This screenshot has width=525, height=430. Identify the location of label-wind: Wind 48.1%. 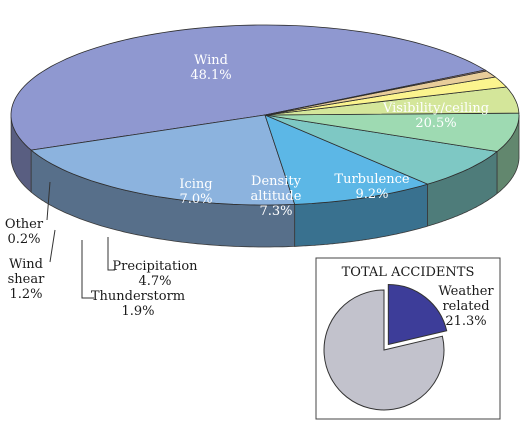
(210, 68).